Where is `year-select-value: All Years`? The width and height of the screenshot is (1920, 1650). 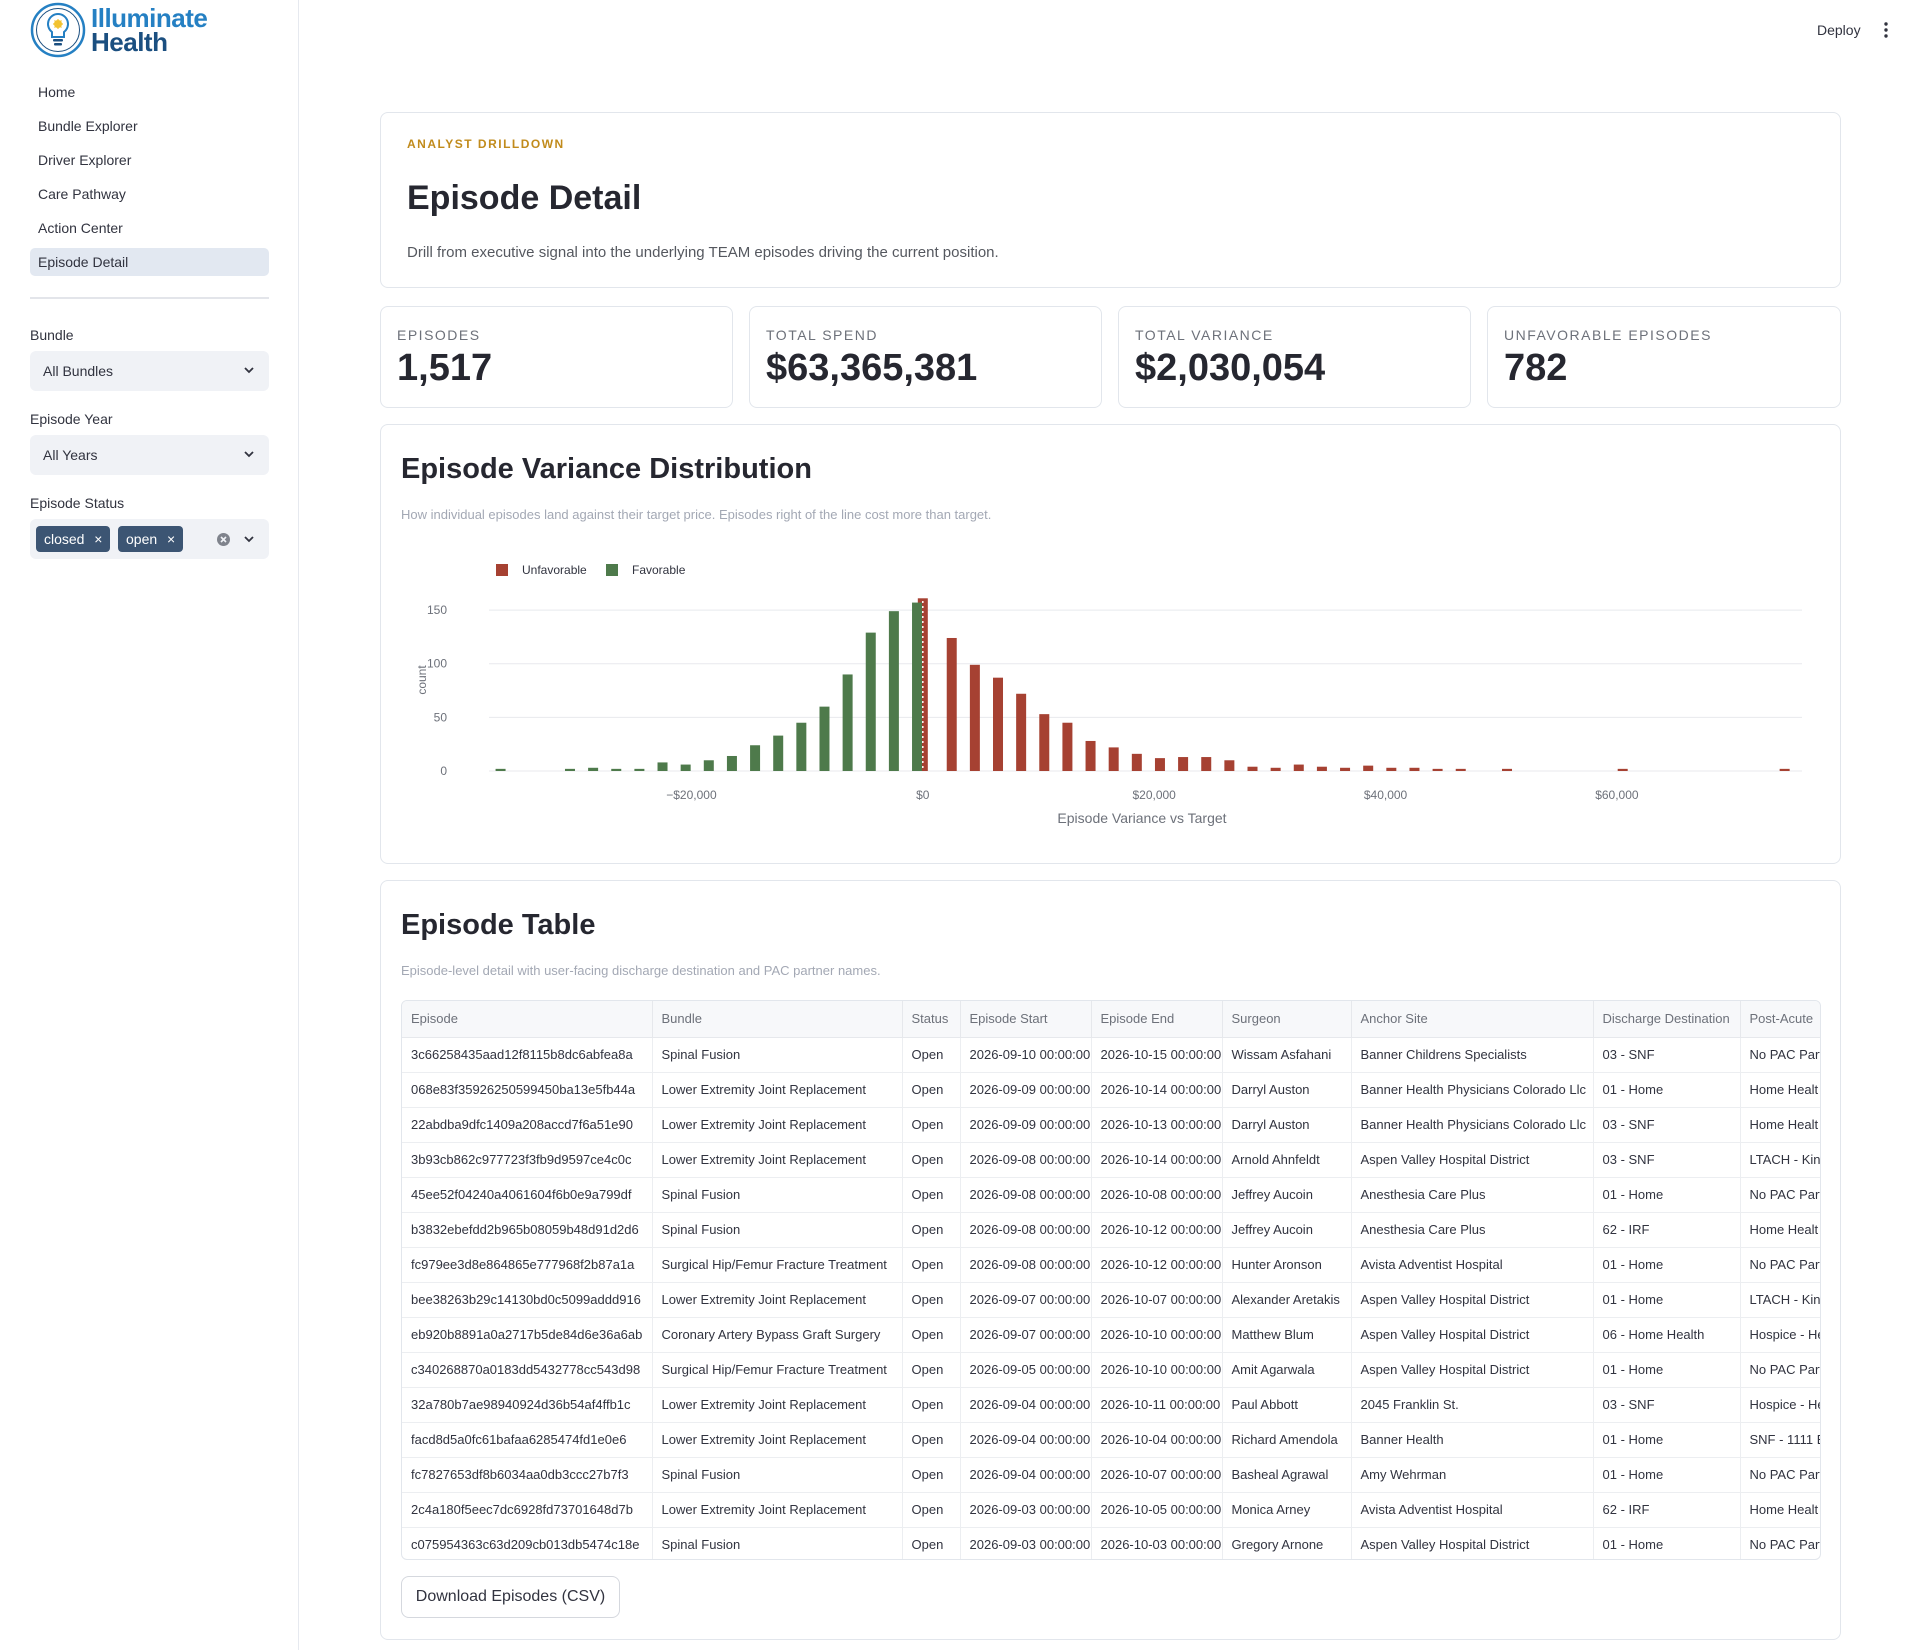 year-select-value: All Years is located at coordinates (70, 455).